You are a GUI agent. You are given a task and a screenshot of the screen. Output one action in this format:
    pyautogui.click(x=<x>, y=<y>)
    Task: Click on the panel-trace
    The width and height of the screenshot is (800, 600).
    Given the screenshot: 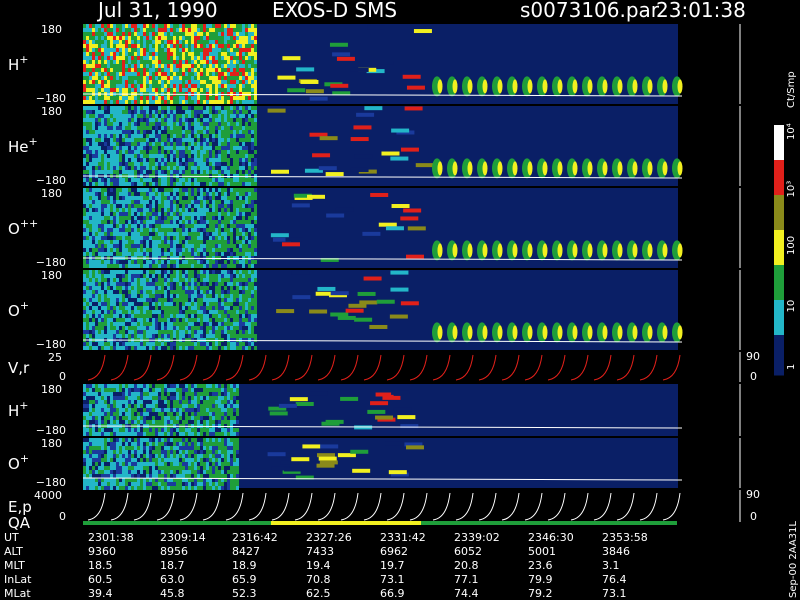 What is the action you would take?
    pyautogui.click(x=382, y=177)
    